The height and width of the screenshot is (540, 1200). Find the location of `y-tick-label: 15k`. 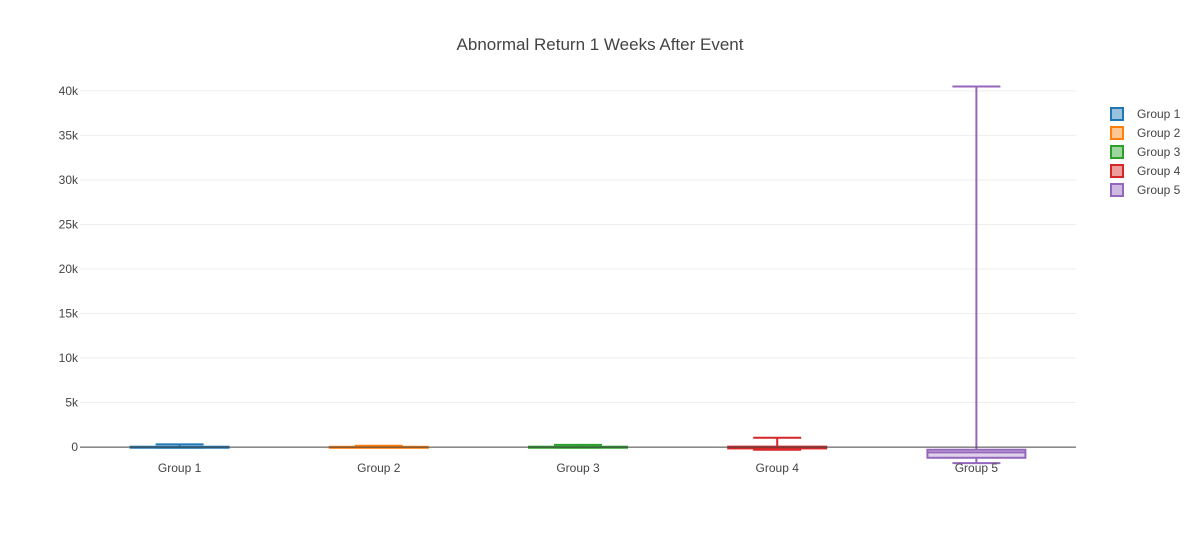

y-tick-label: 15k is located at coordinates (69, 314).